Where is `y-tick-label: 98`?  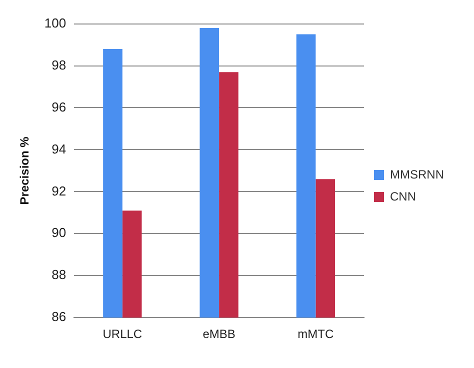
y-tick-label: 98 is located at coordinates (59, 64).